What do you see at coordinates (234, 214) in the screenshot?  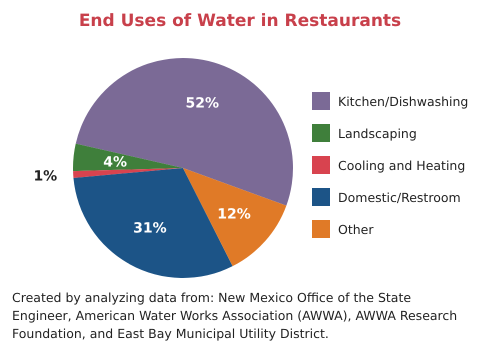 I see `data-label: 12%` at bounding box center [234, 214].